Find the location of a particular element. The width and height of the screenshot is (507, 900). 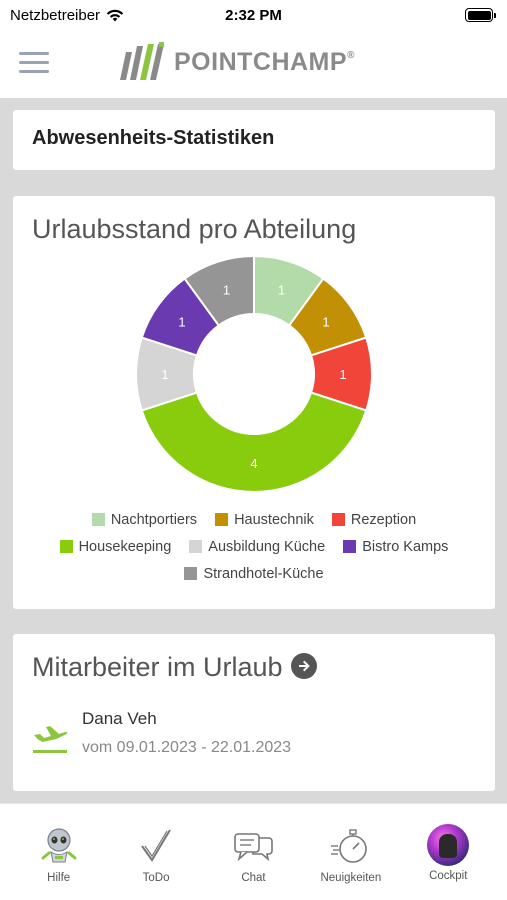

carrier-group: Netzbetreiber is located at coordinates (67, 15).